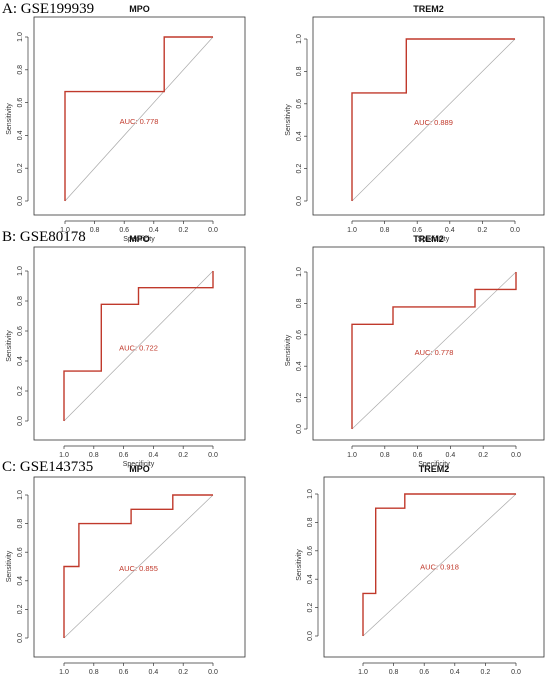  Describe the element at coordinates (48, 9) in the screenshot. I see `section-label-a: A: GSE199939` at that location.